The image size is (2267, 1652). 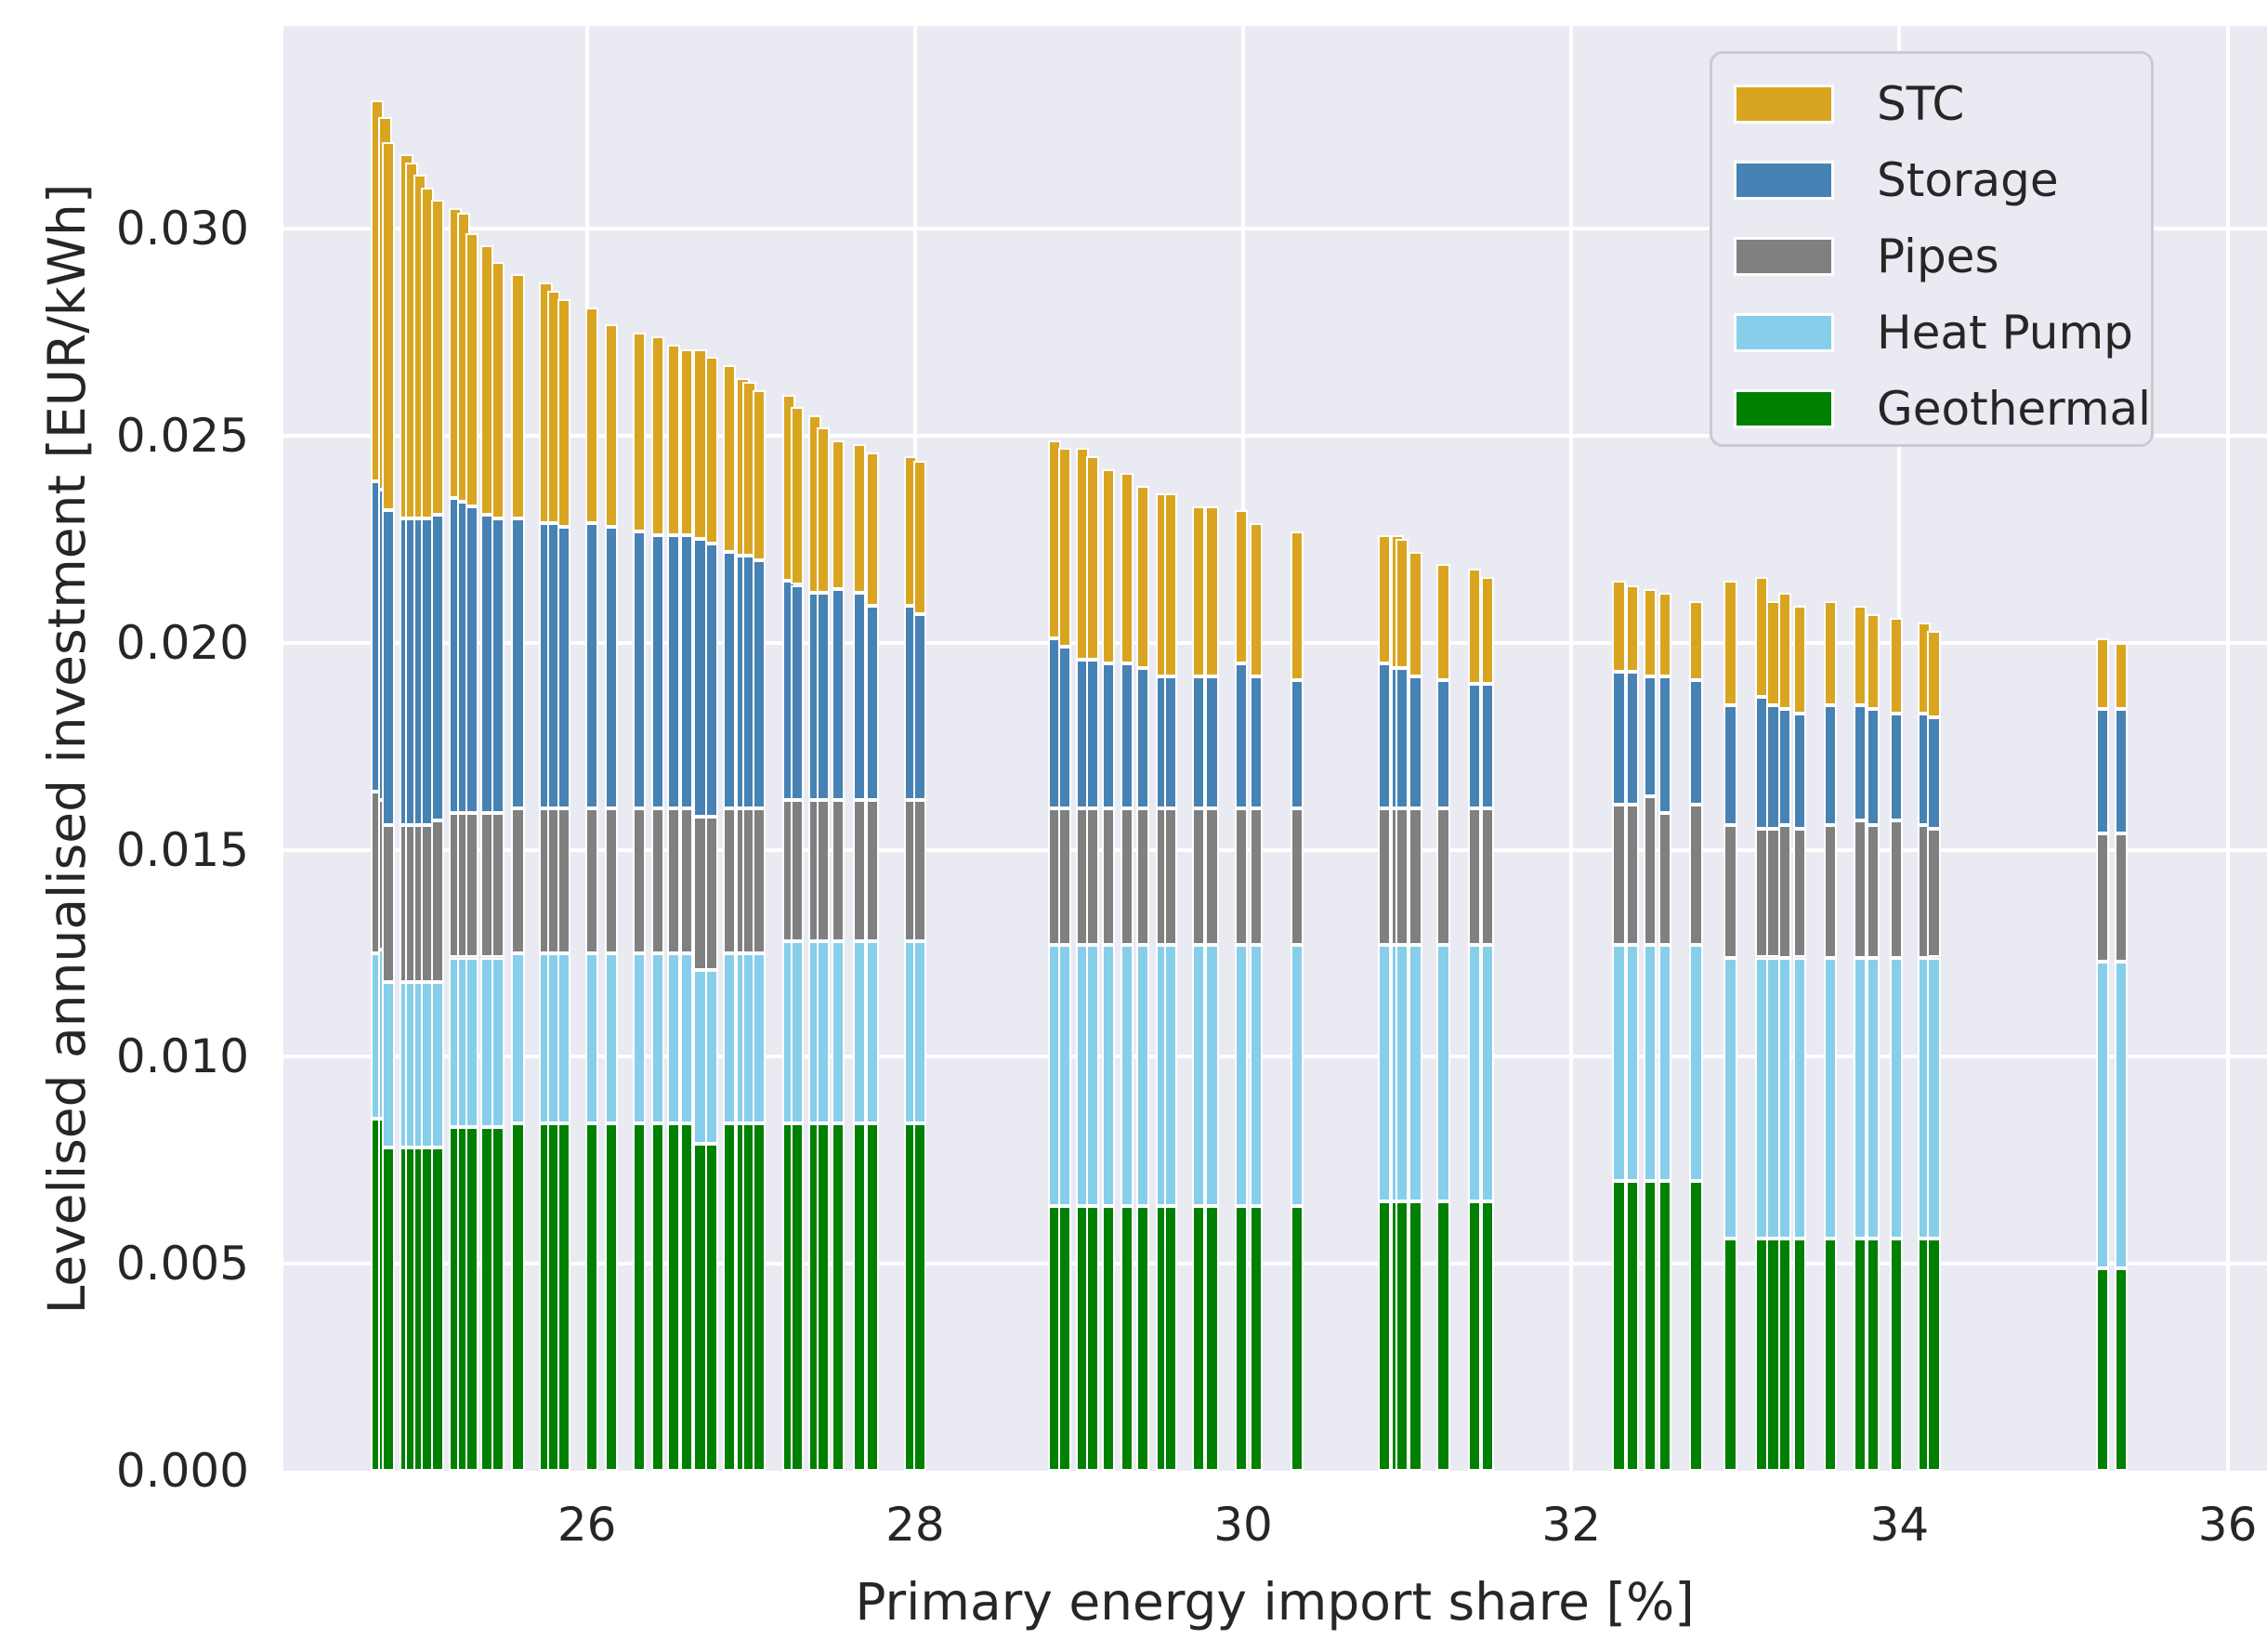 I want to click on legend-item-heat-pump: Heat Pump, so click(x=1931, y=333).